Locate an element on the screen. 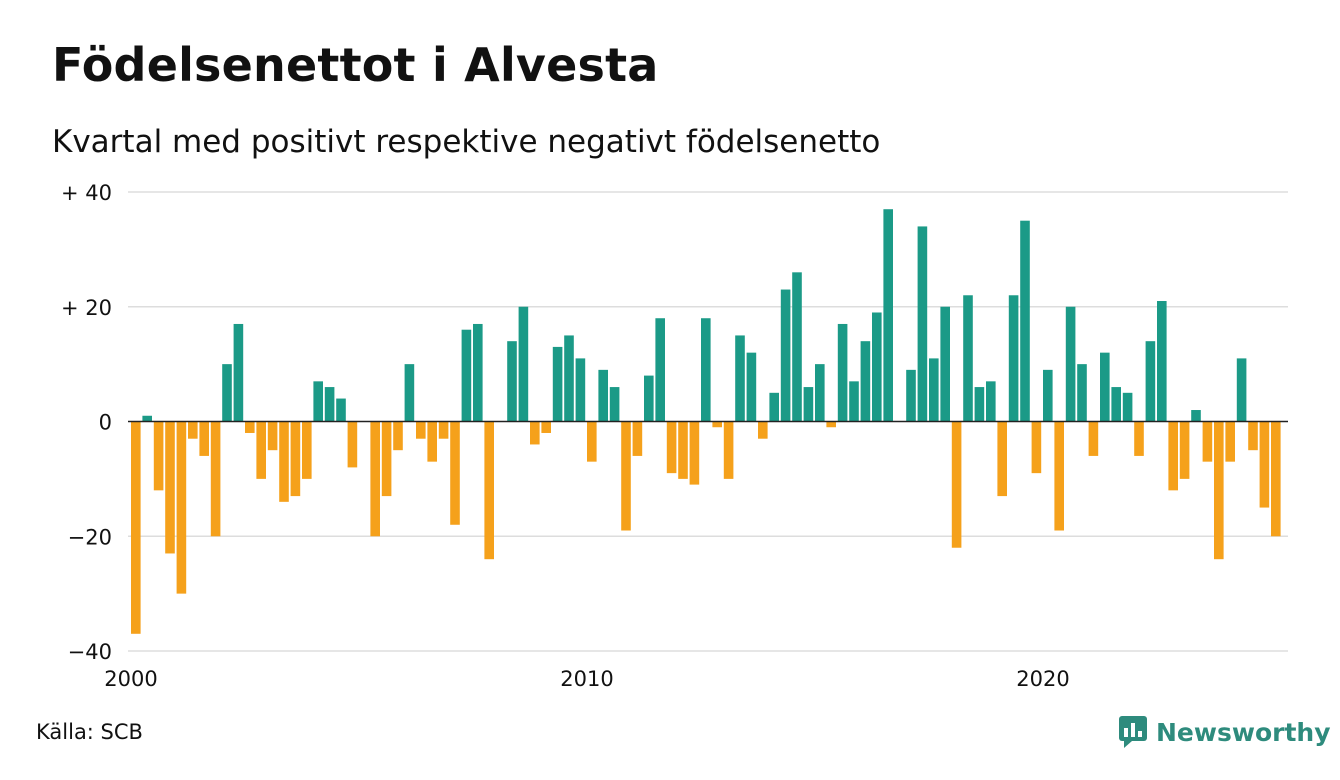 This screenshot has width=1340, height=780. y-tick-label: 0 is located at coordinates (105, 423).